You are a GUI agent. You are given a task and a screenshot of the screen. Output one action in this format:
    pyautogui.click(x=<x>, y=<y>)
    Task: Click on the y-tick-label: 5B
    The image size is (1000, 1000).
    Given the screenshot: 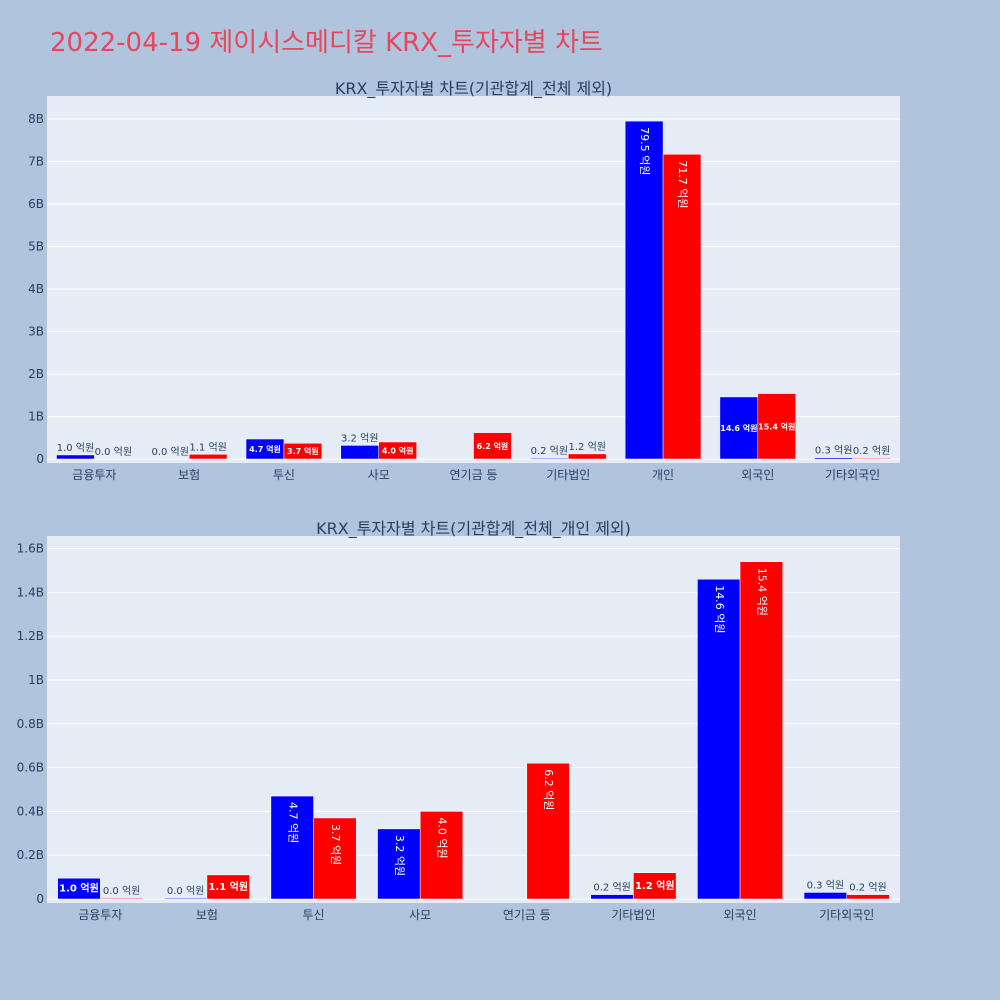 What is the action you would take?
    pyautogui.click(x=36, y=247)
    